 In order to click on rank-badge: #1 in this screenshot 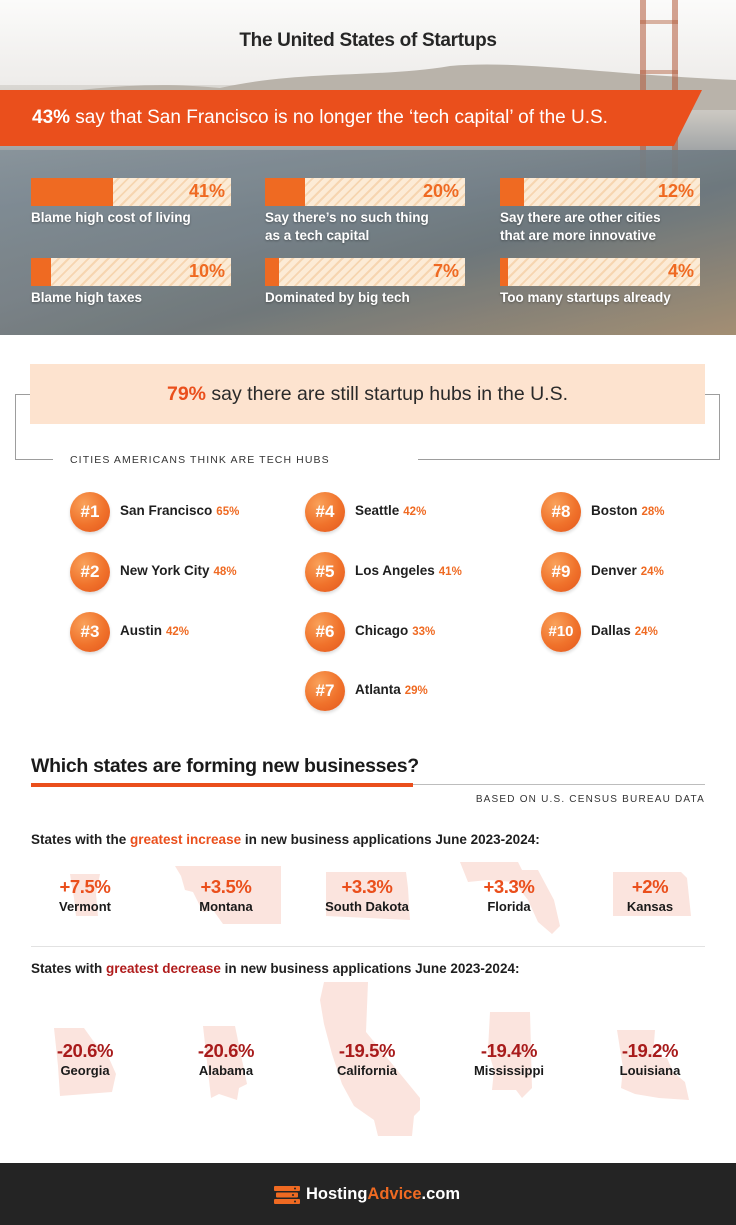, I will do `click(90, 512)`.